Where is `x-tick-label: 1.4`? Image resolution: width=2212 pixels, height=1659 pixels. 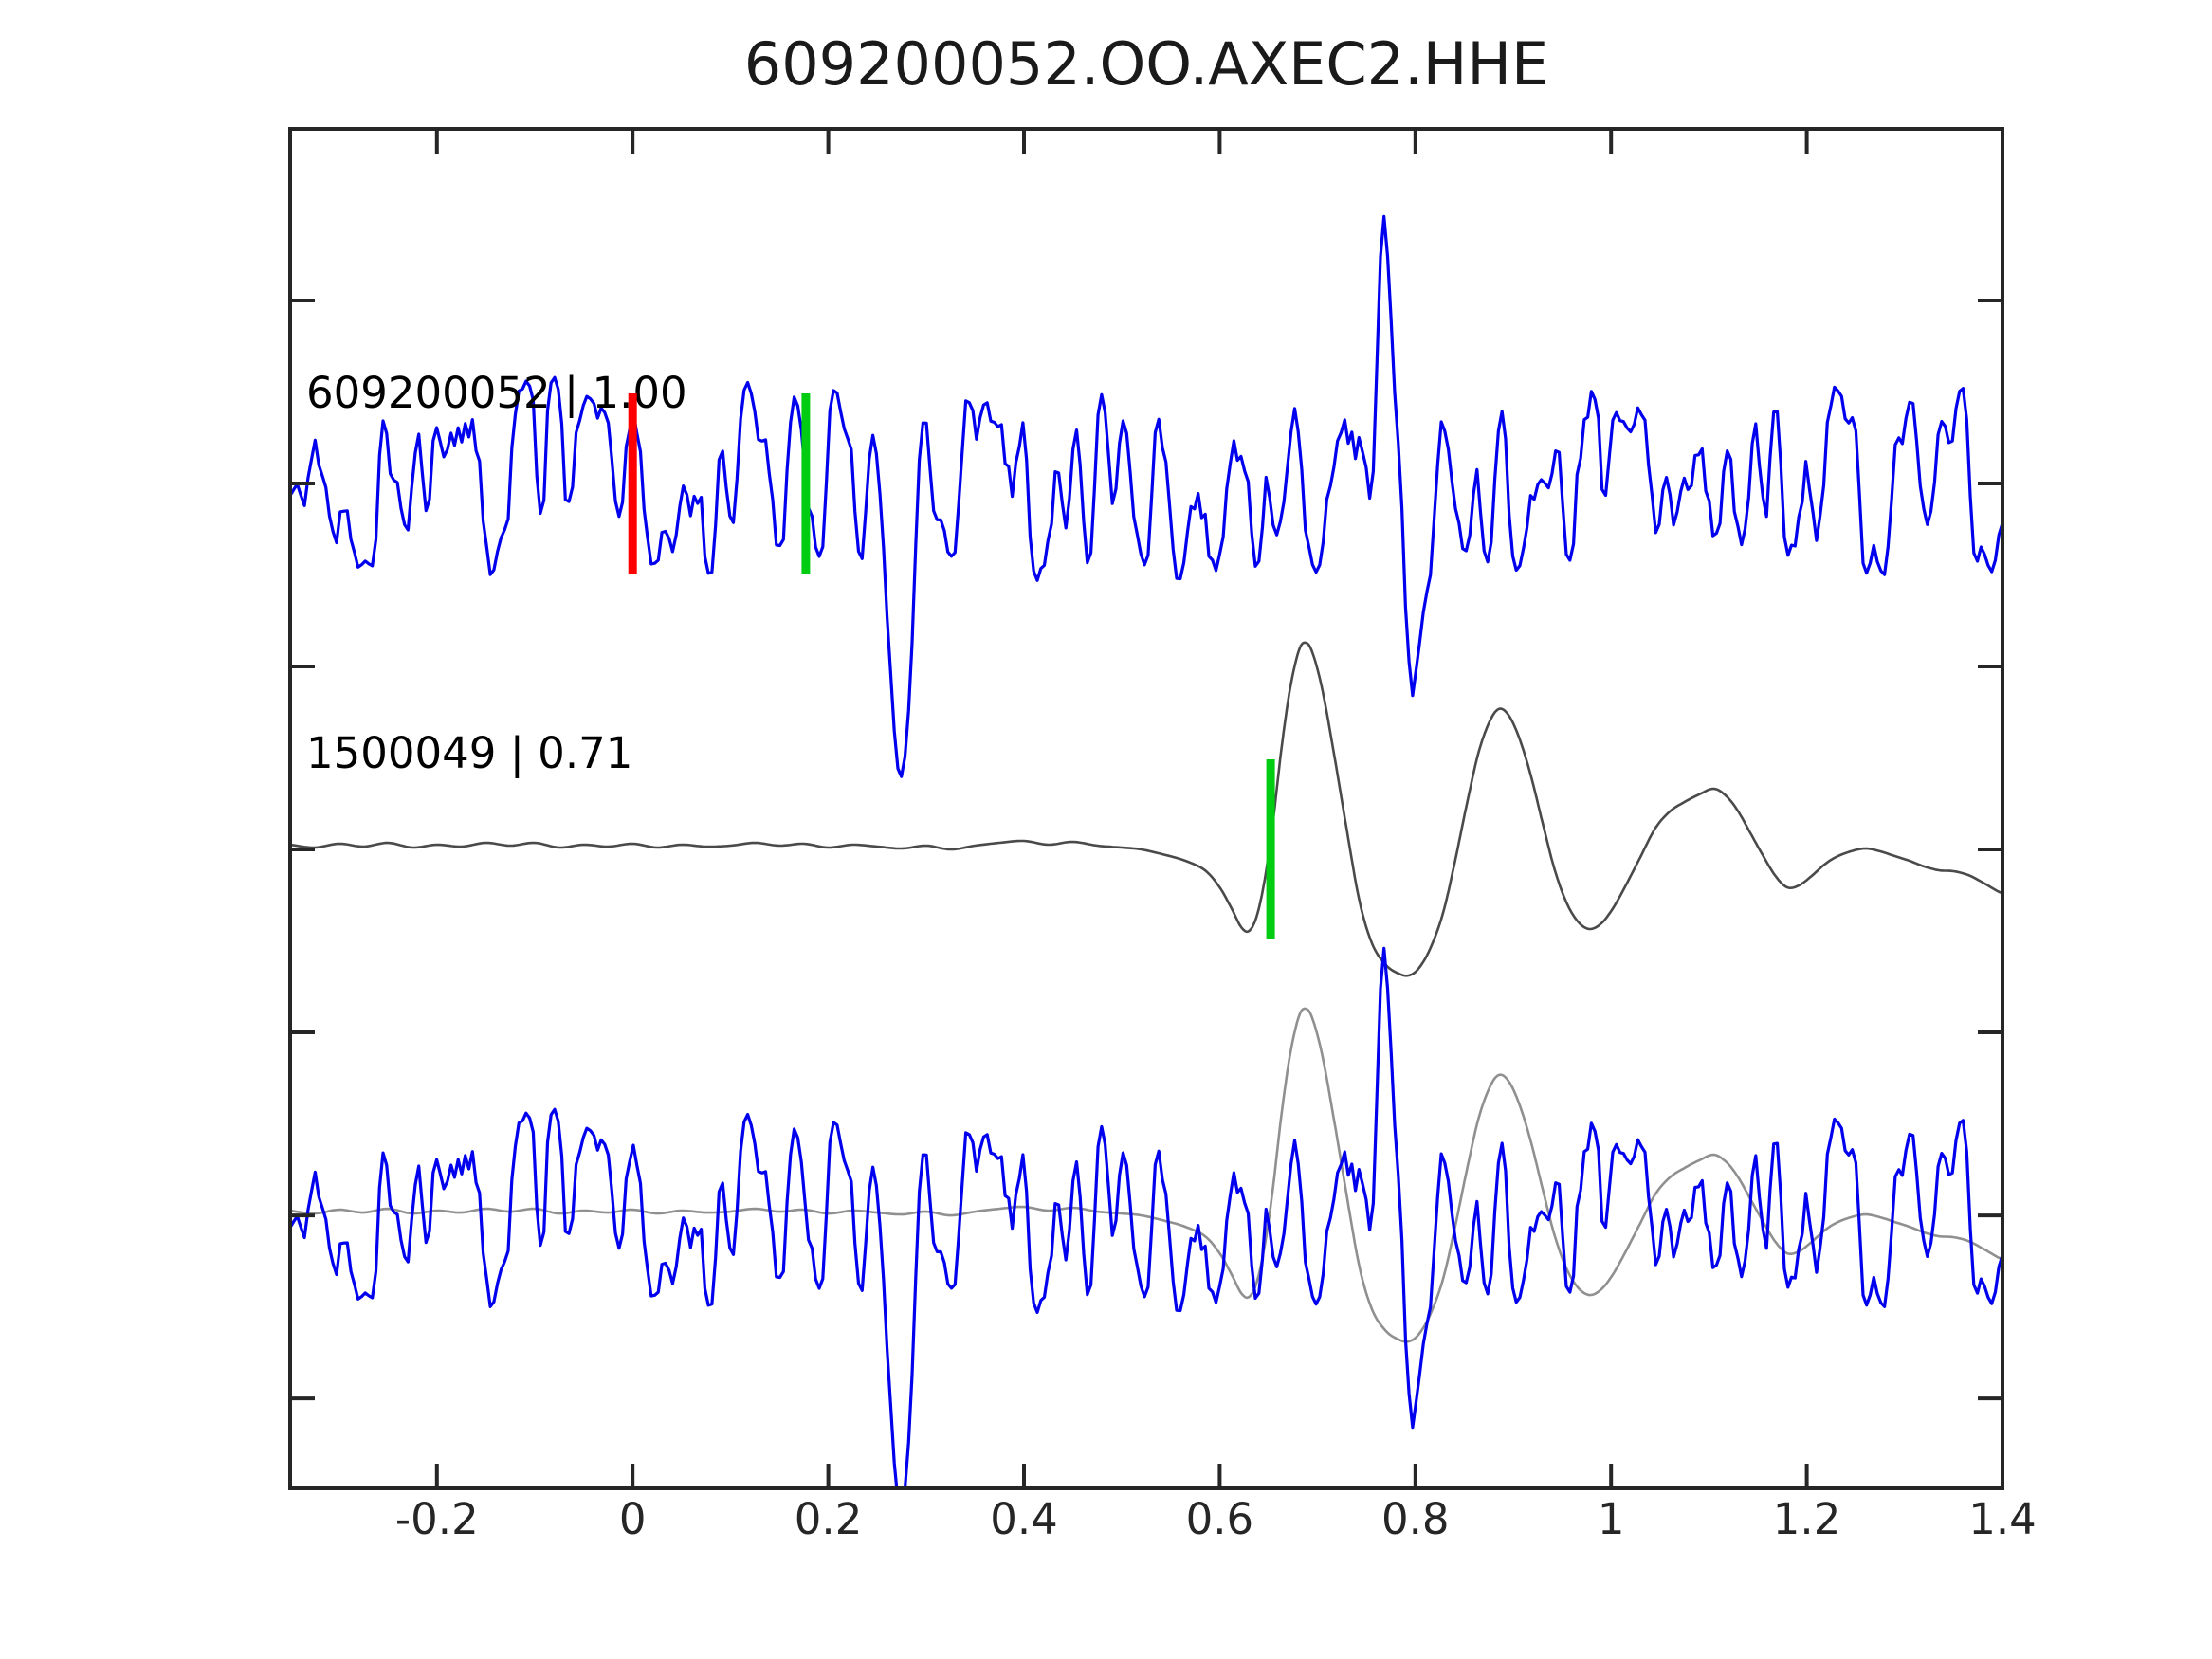
x-tick-label: 1.4 is located at coordinates (2003, 1519).